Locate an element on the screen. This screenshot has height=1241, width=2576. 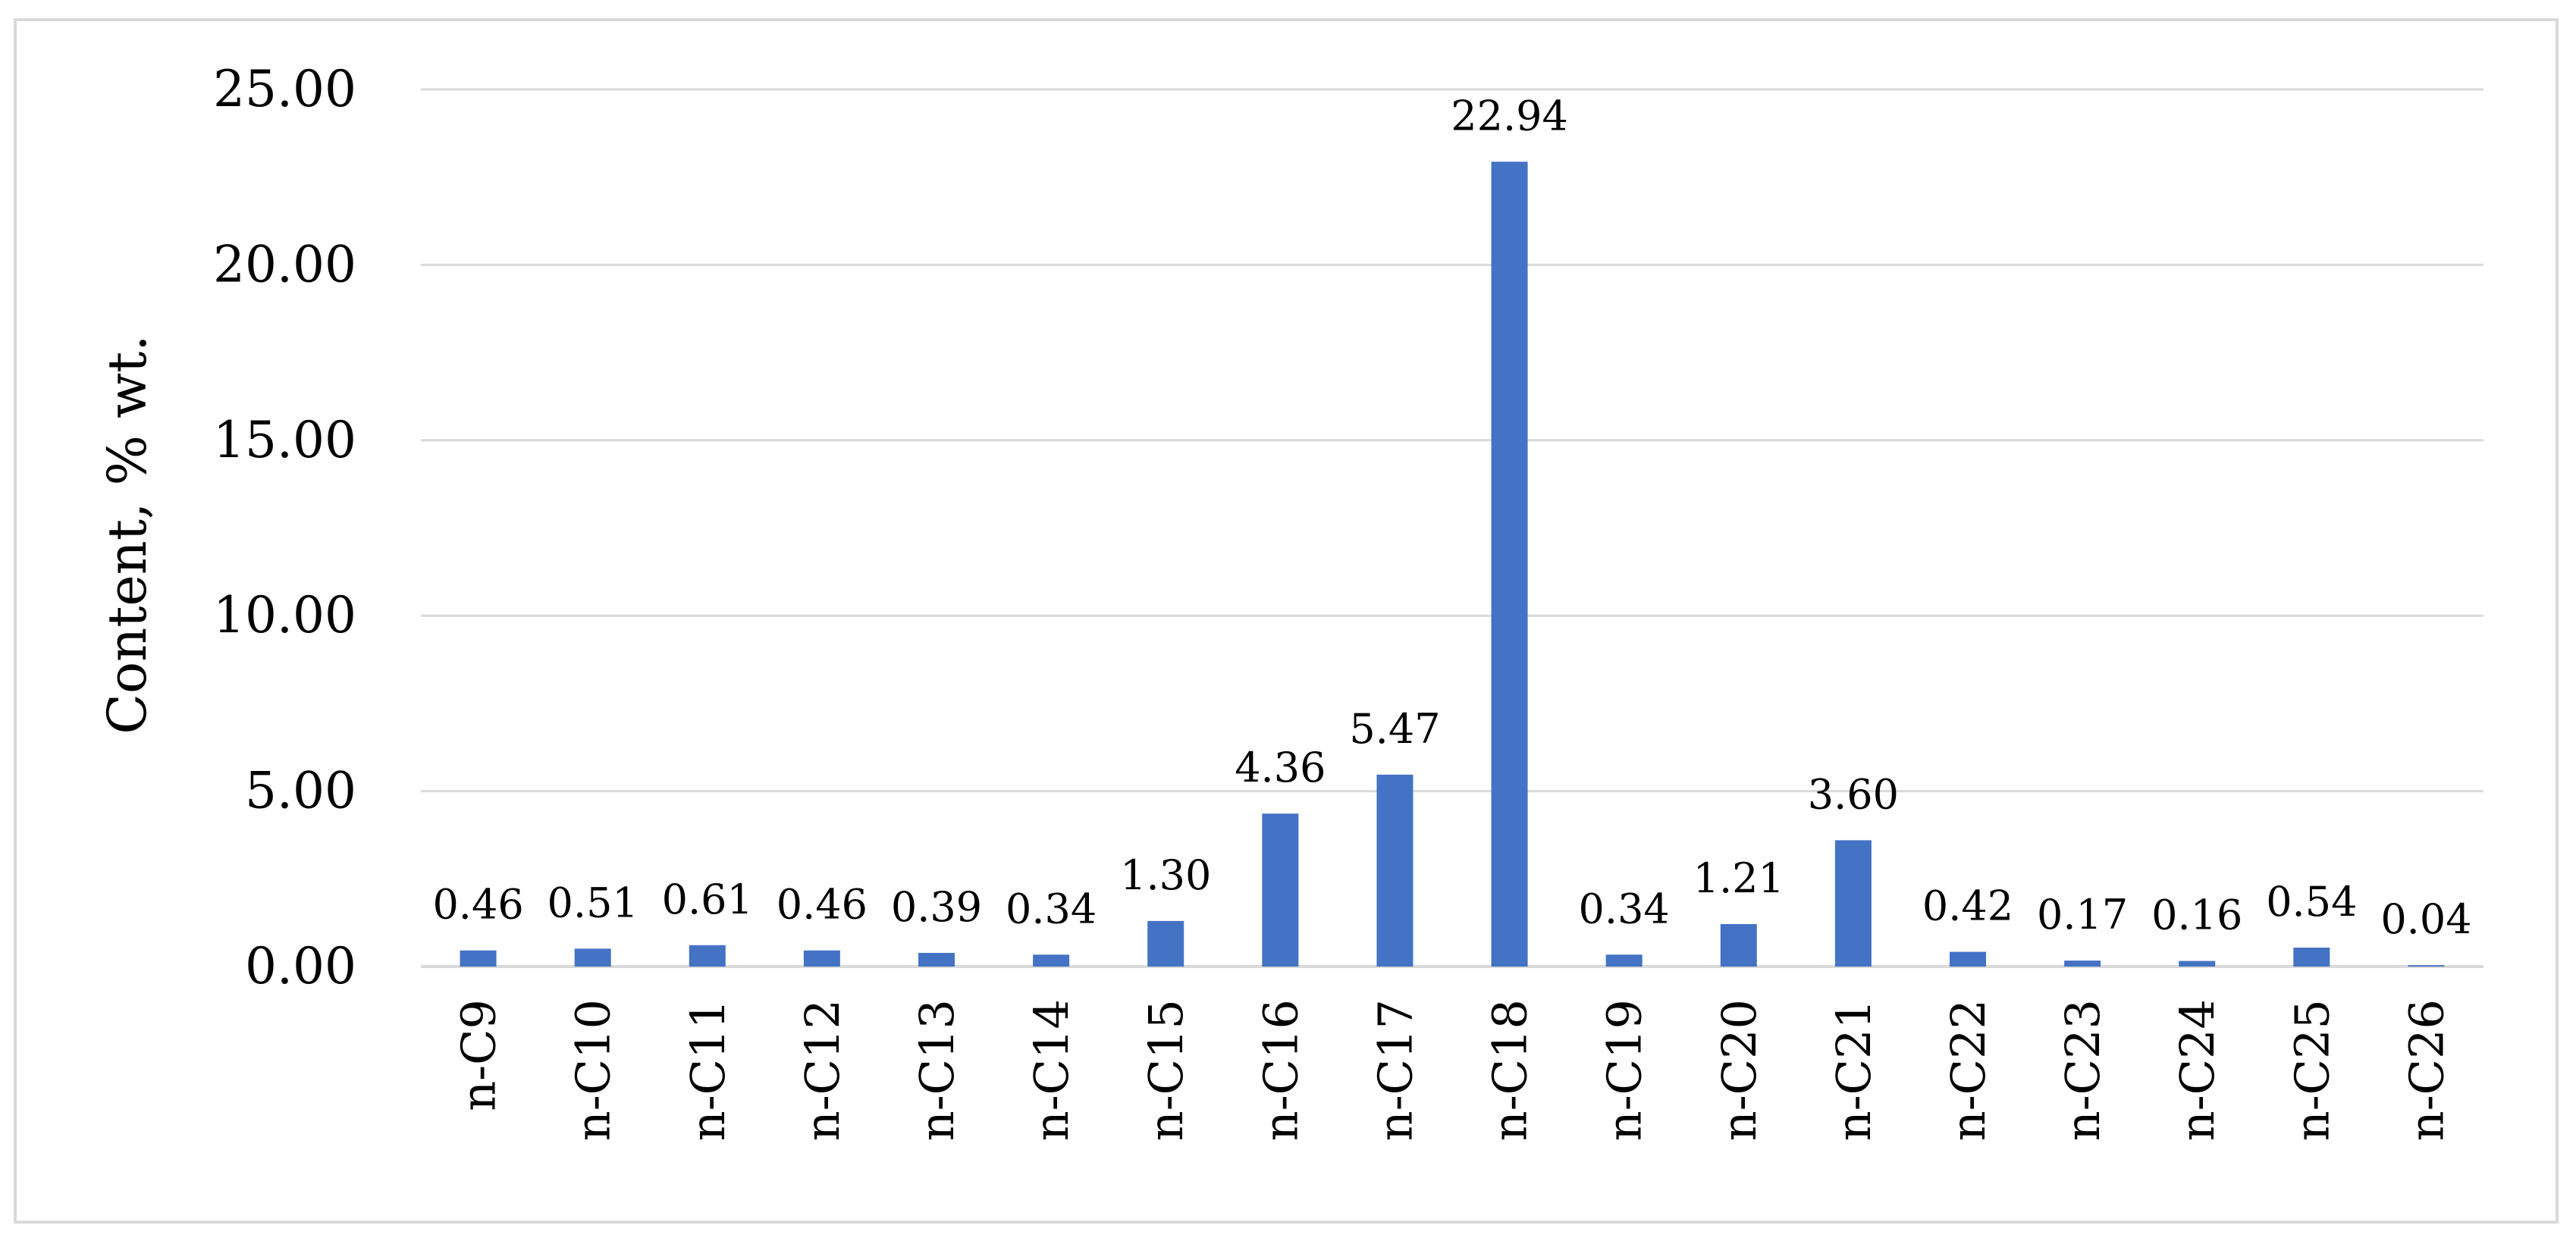
data-label-n-c12: 0.46 is located at coordinates (822, 905).